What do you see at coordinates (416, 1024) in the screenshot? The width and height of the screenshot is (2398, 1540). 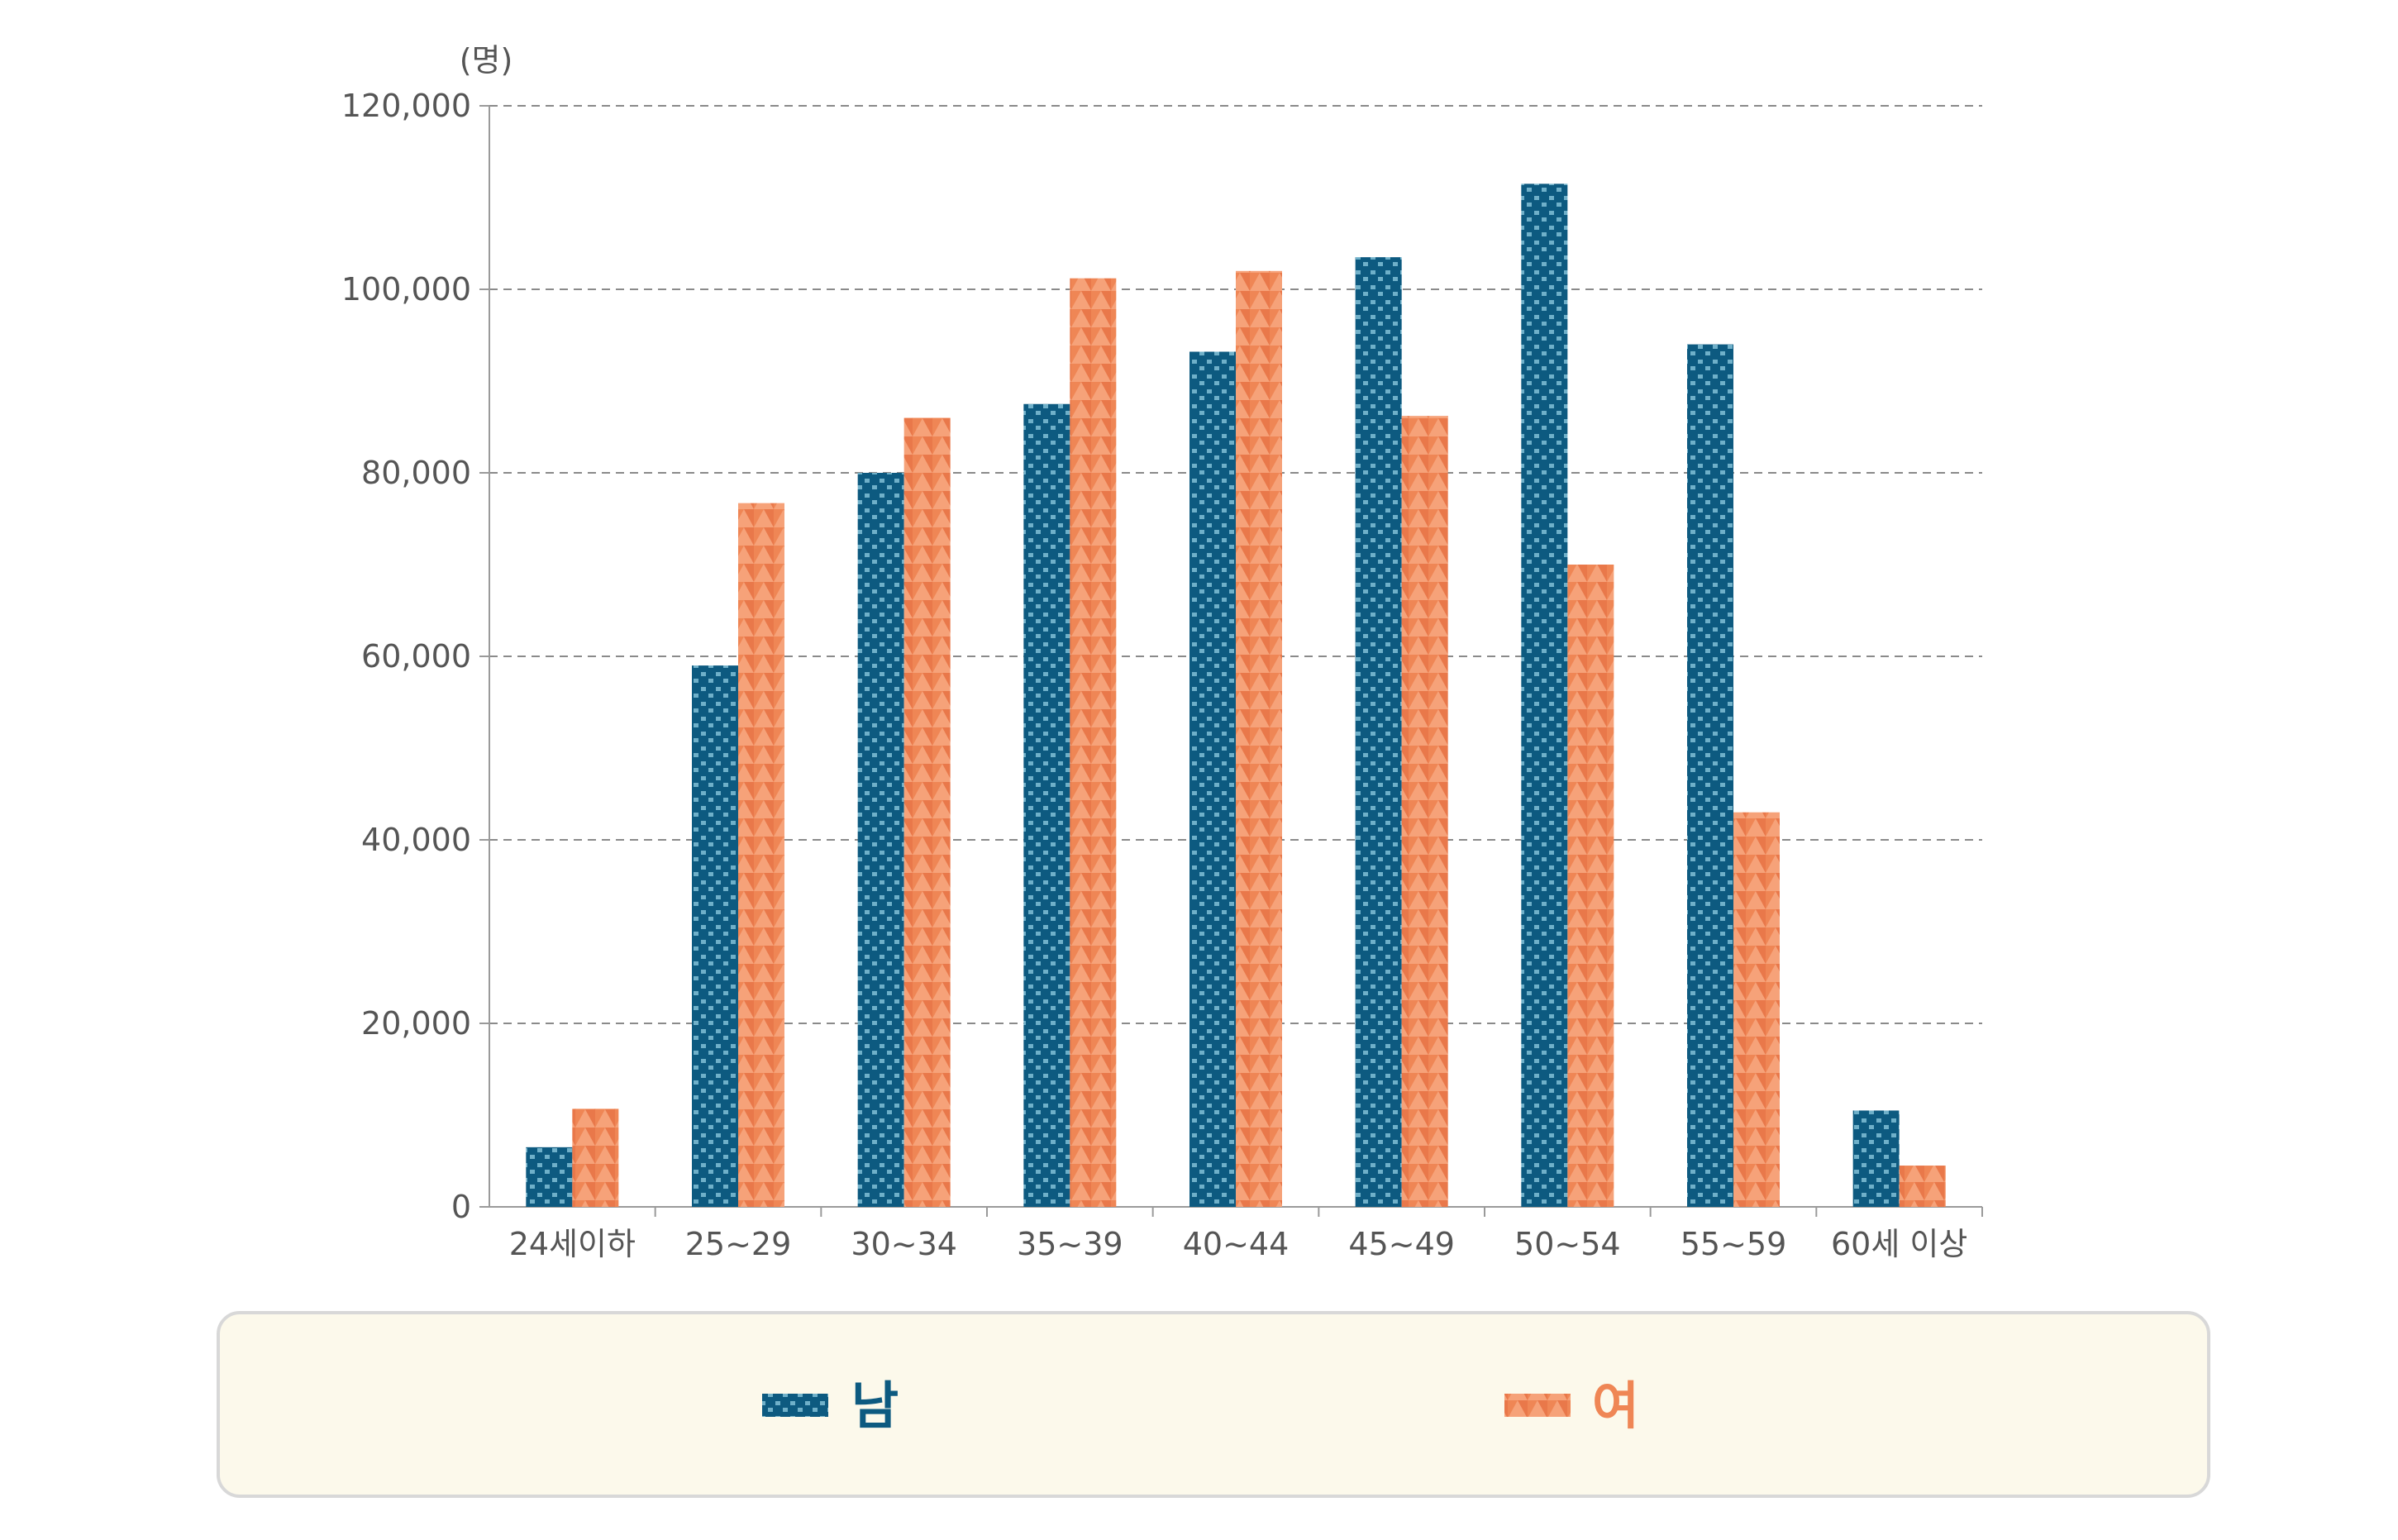 I see `y-tick-label: 20,000` at bounding box center [416, 1024].